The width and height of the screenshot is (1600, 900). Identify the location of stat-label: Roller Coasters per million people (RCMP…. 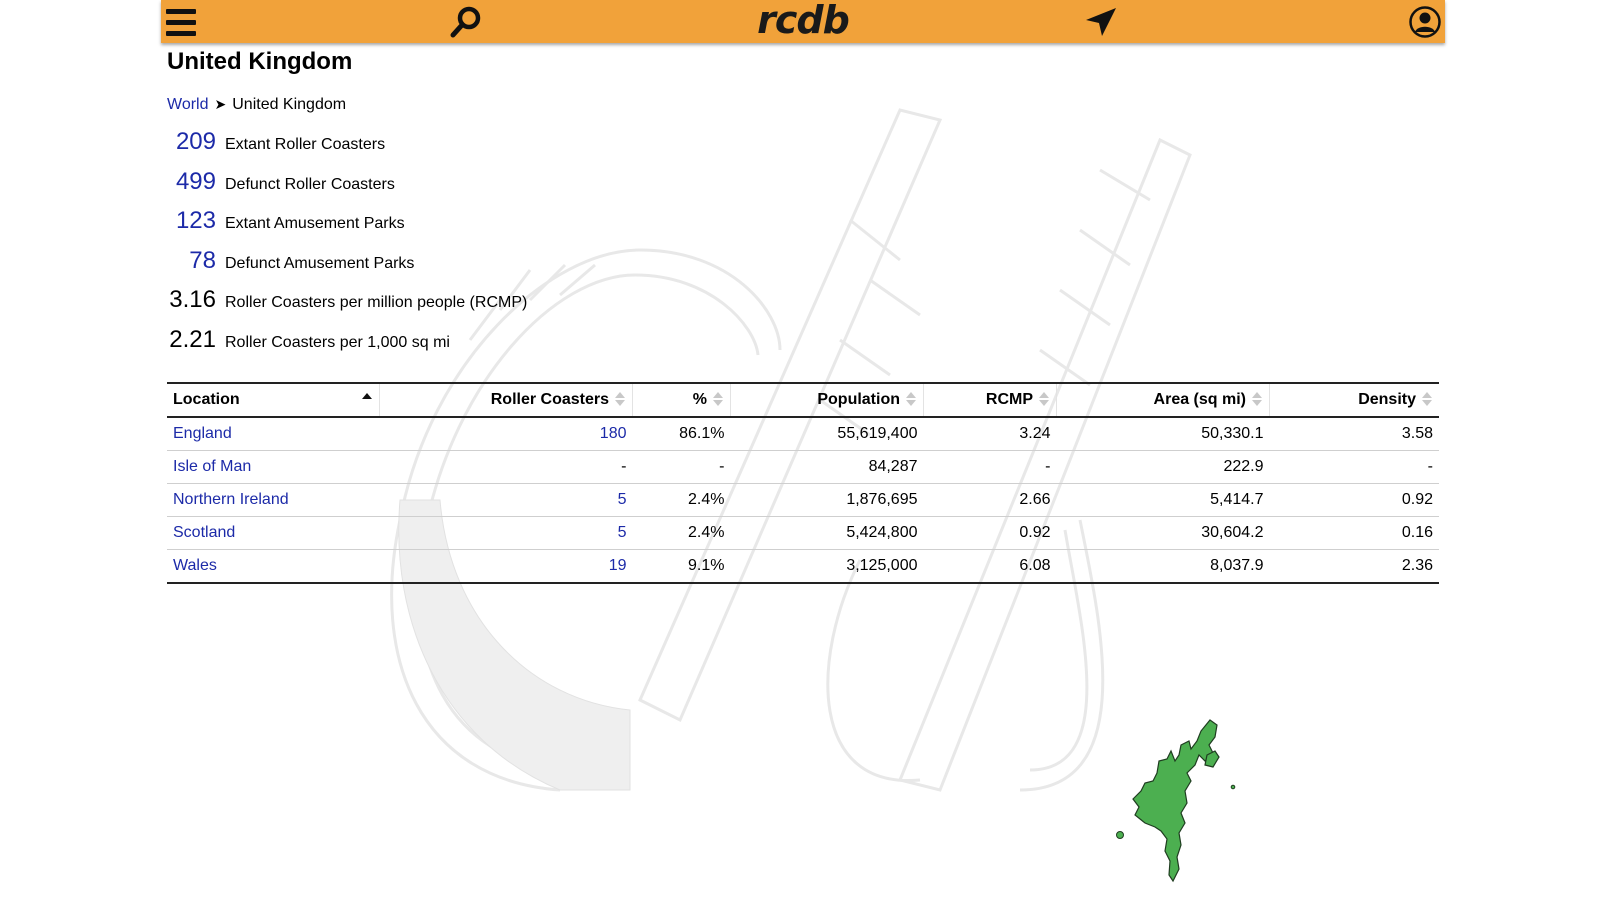
(376, 303).